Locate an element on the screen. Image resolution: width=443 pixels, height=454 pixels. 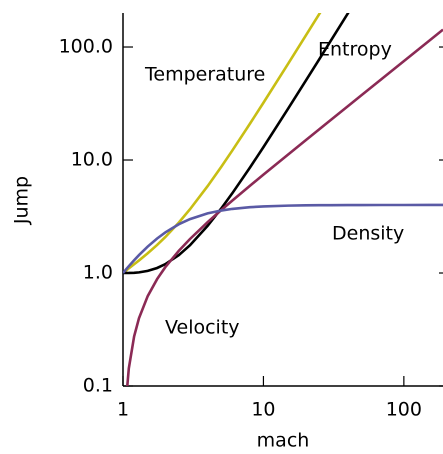
series-label: Entropy is located at coordinates (355, 50).